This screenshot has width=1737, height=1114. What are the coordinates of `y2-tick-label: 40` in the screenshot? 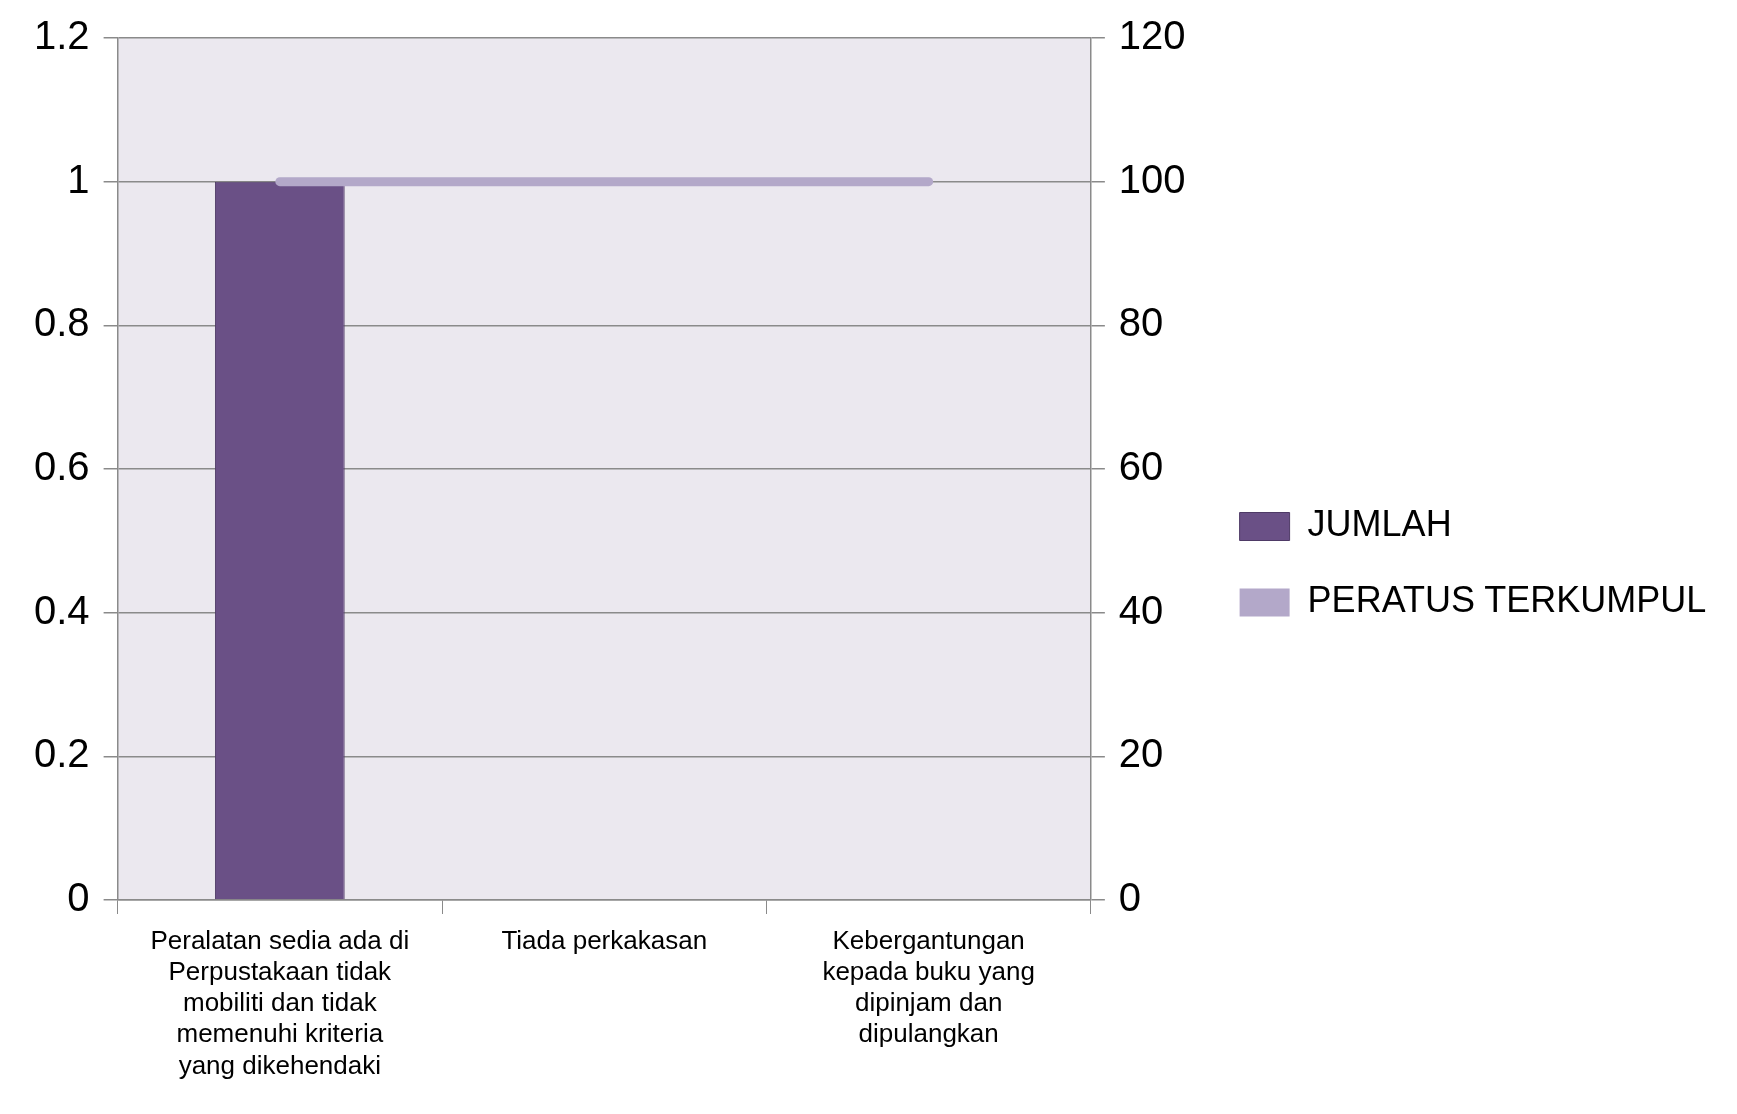 It's located at (1141, 609).